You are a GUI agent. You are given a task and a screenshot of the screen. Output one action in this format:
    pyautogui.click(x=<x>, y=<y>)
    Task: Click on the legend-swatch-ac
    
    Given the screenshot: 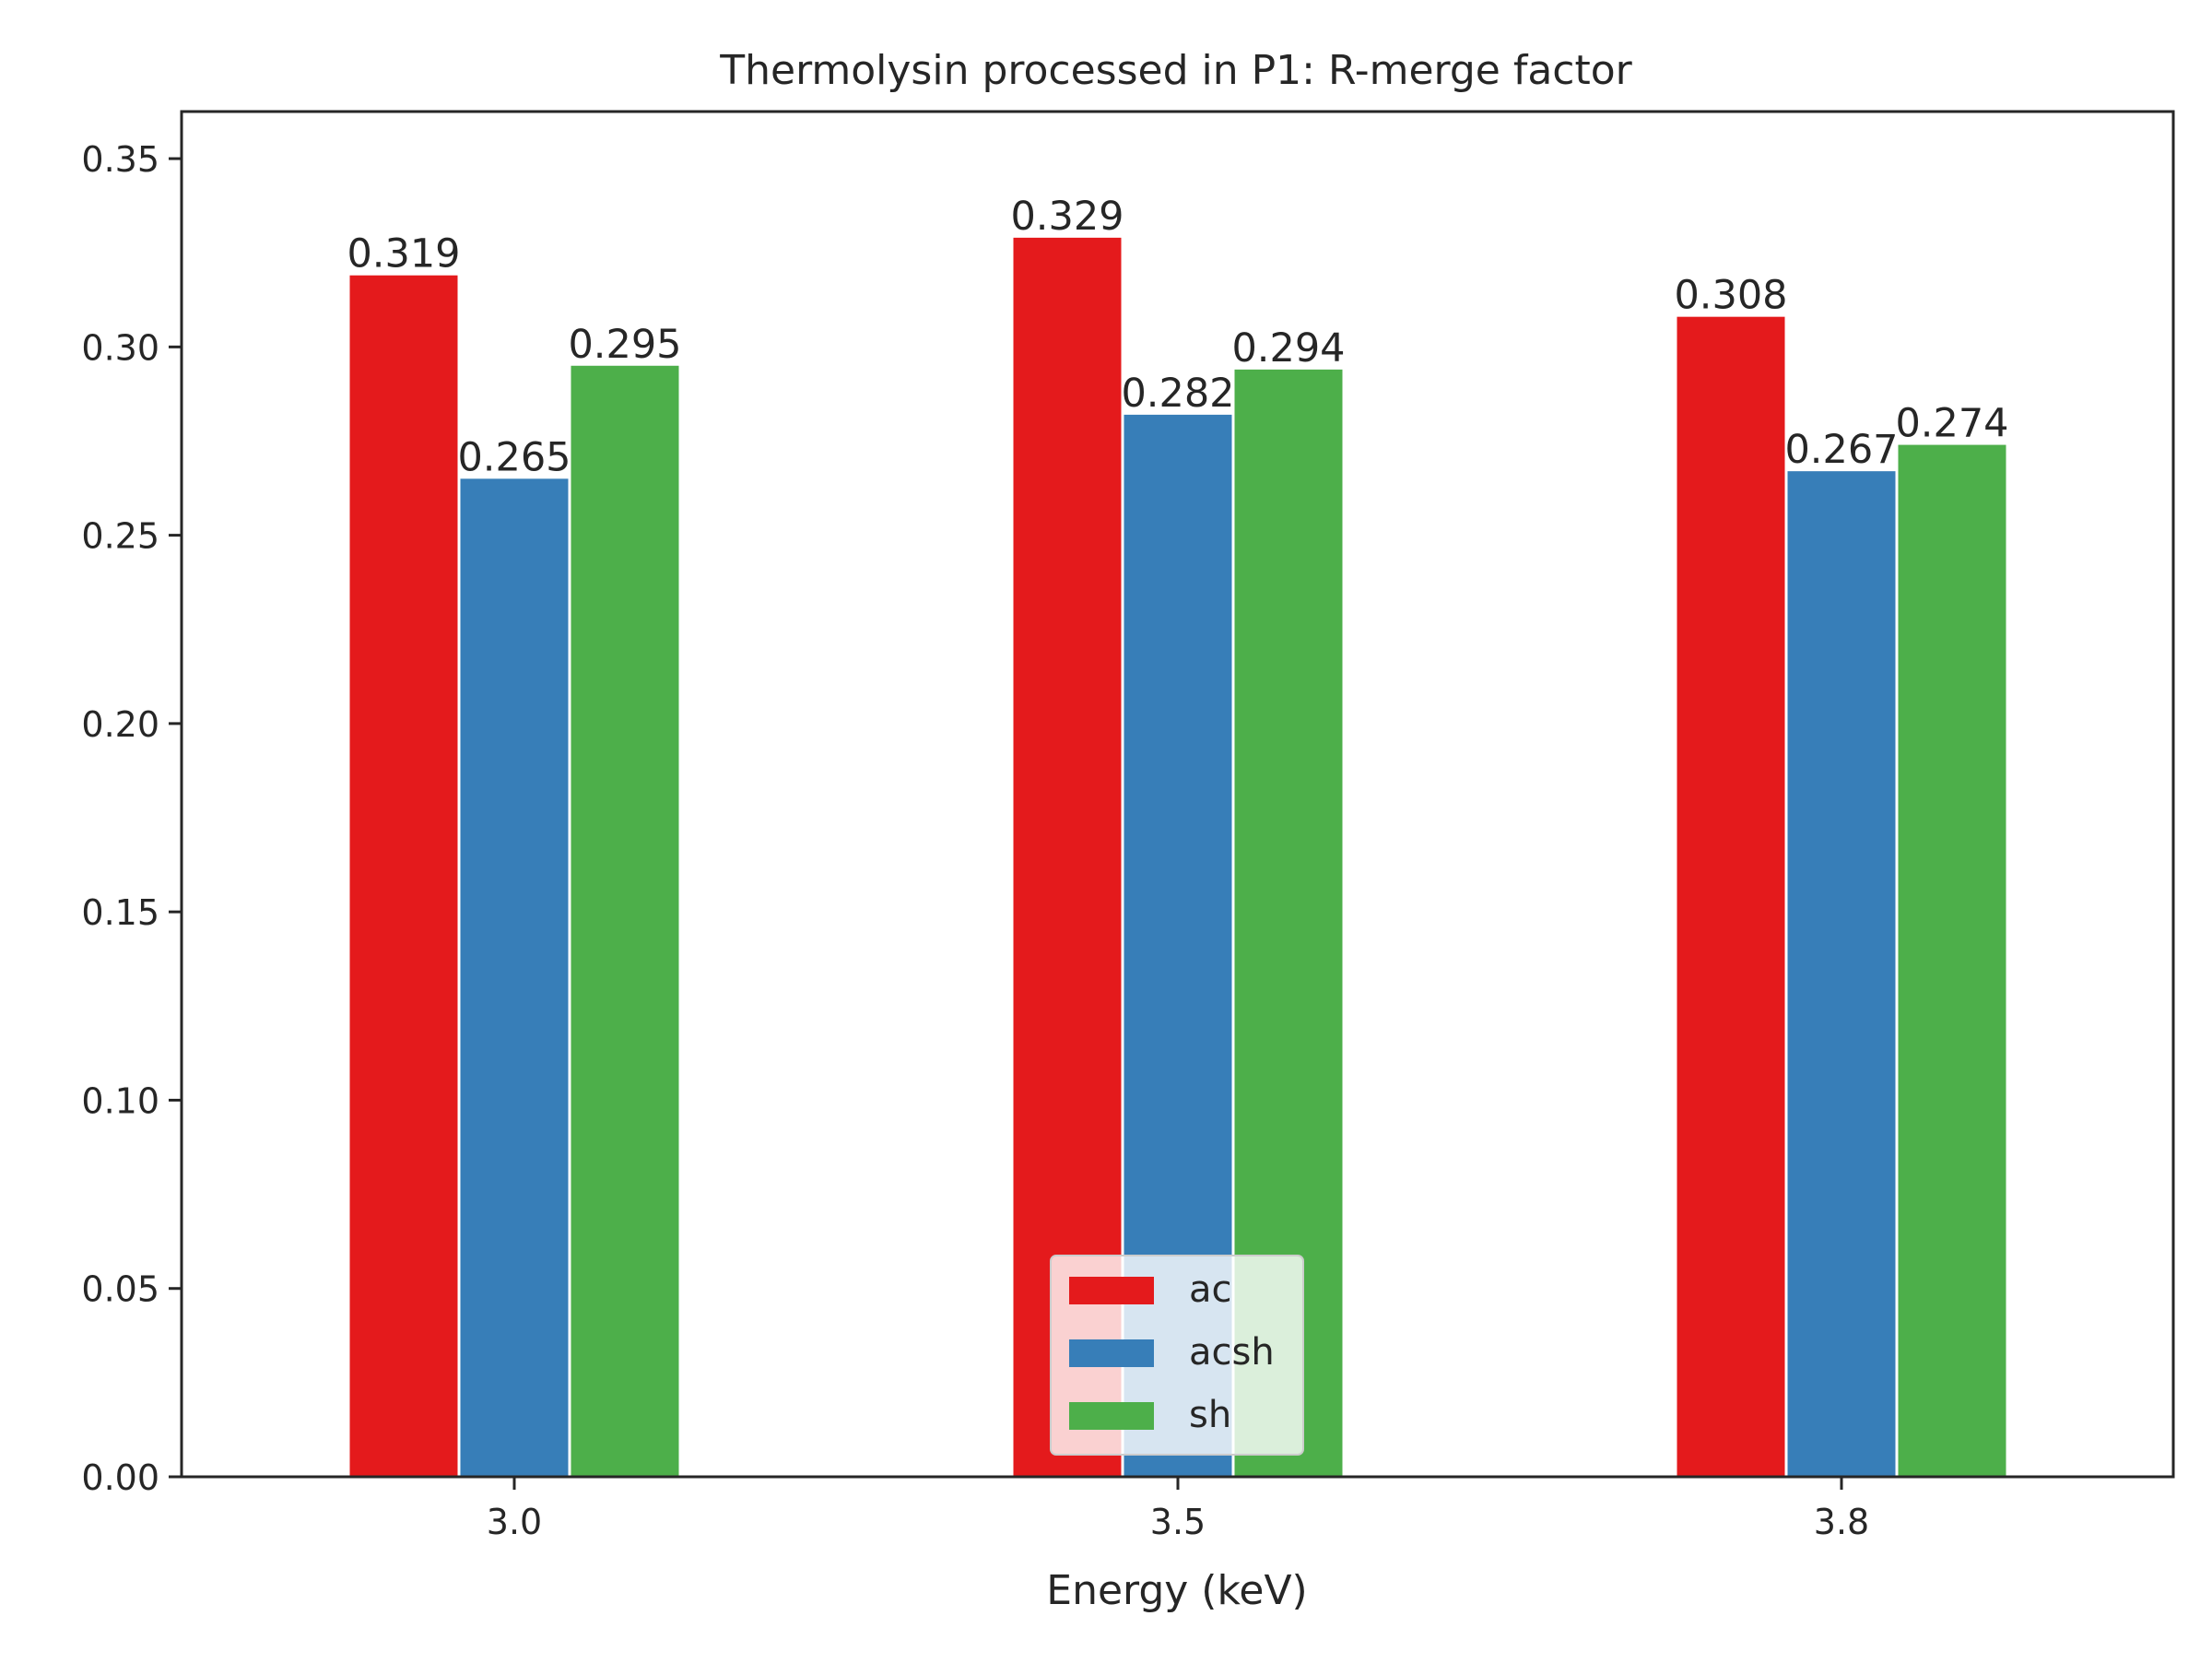 What is the action you would take?
    pyautogui.click(x=1111, y=1290)
    